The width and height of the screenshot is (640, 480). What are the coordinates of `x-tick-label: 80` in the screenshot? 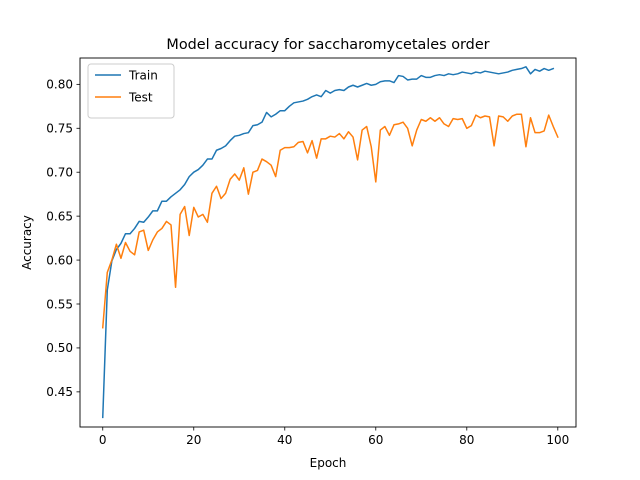 It's located at (466, 440).